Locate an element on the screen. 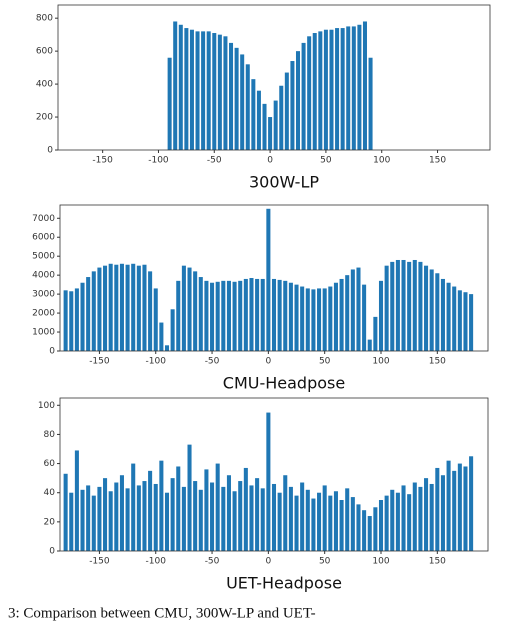  x-tick-label: -100 is located at coordinates (156, 362).